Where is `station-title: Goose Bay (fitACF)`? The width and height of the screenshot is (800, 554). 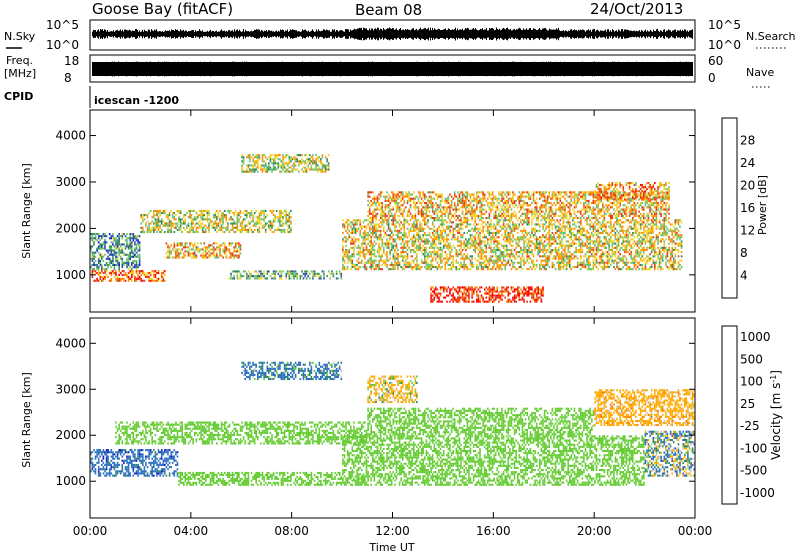 station-title: Goose Bay (fitACF) is located at coordinates (162, 9).